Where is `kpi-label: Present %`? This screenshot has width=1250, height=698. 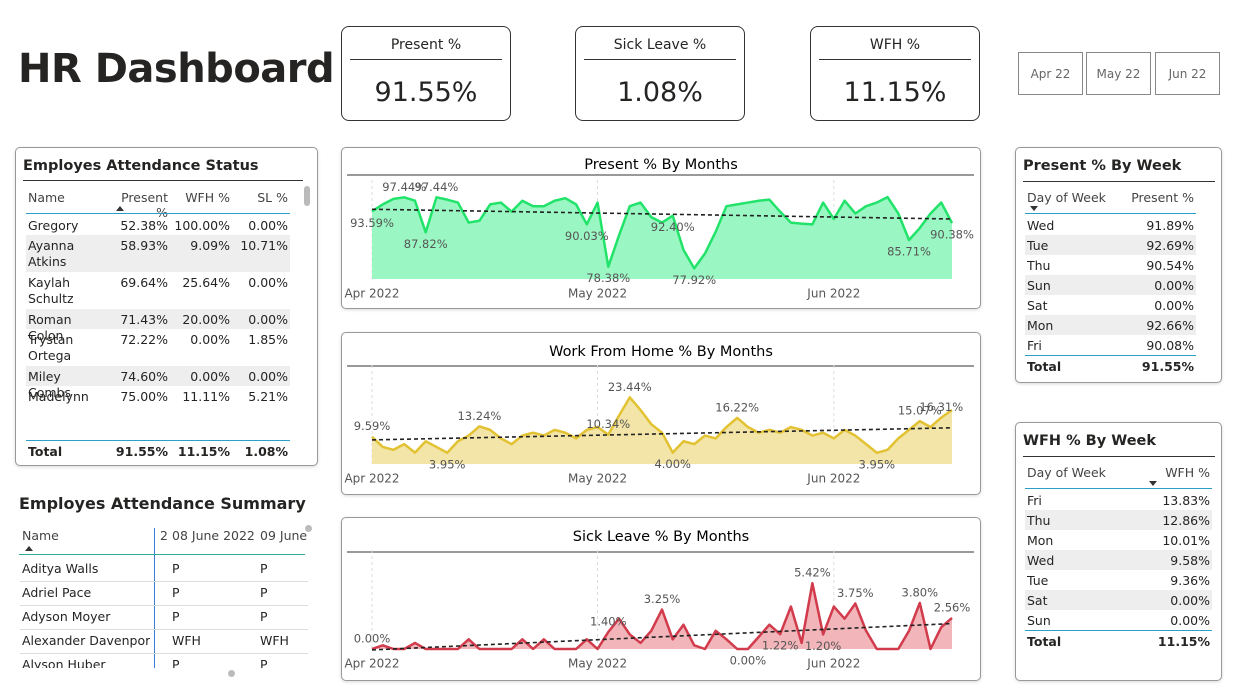 kpi-label: Present % is located at coordinates (426, 48).